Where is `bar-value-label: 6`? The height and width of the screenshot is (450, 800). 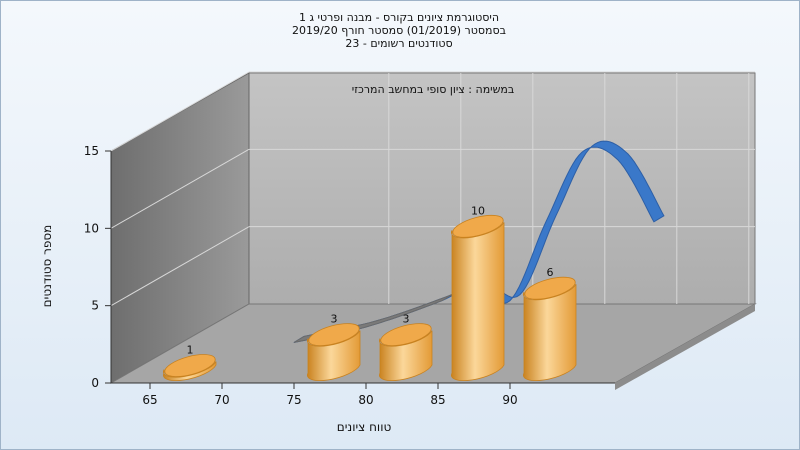
bar-value-label: 6 is located at coordinates (550, 272).